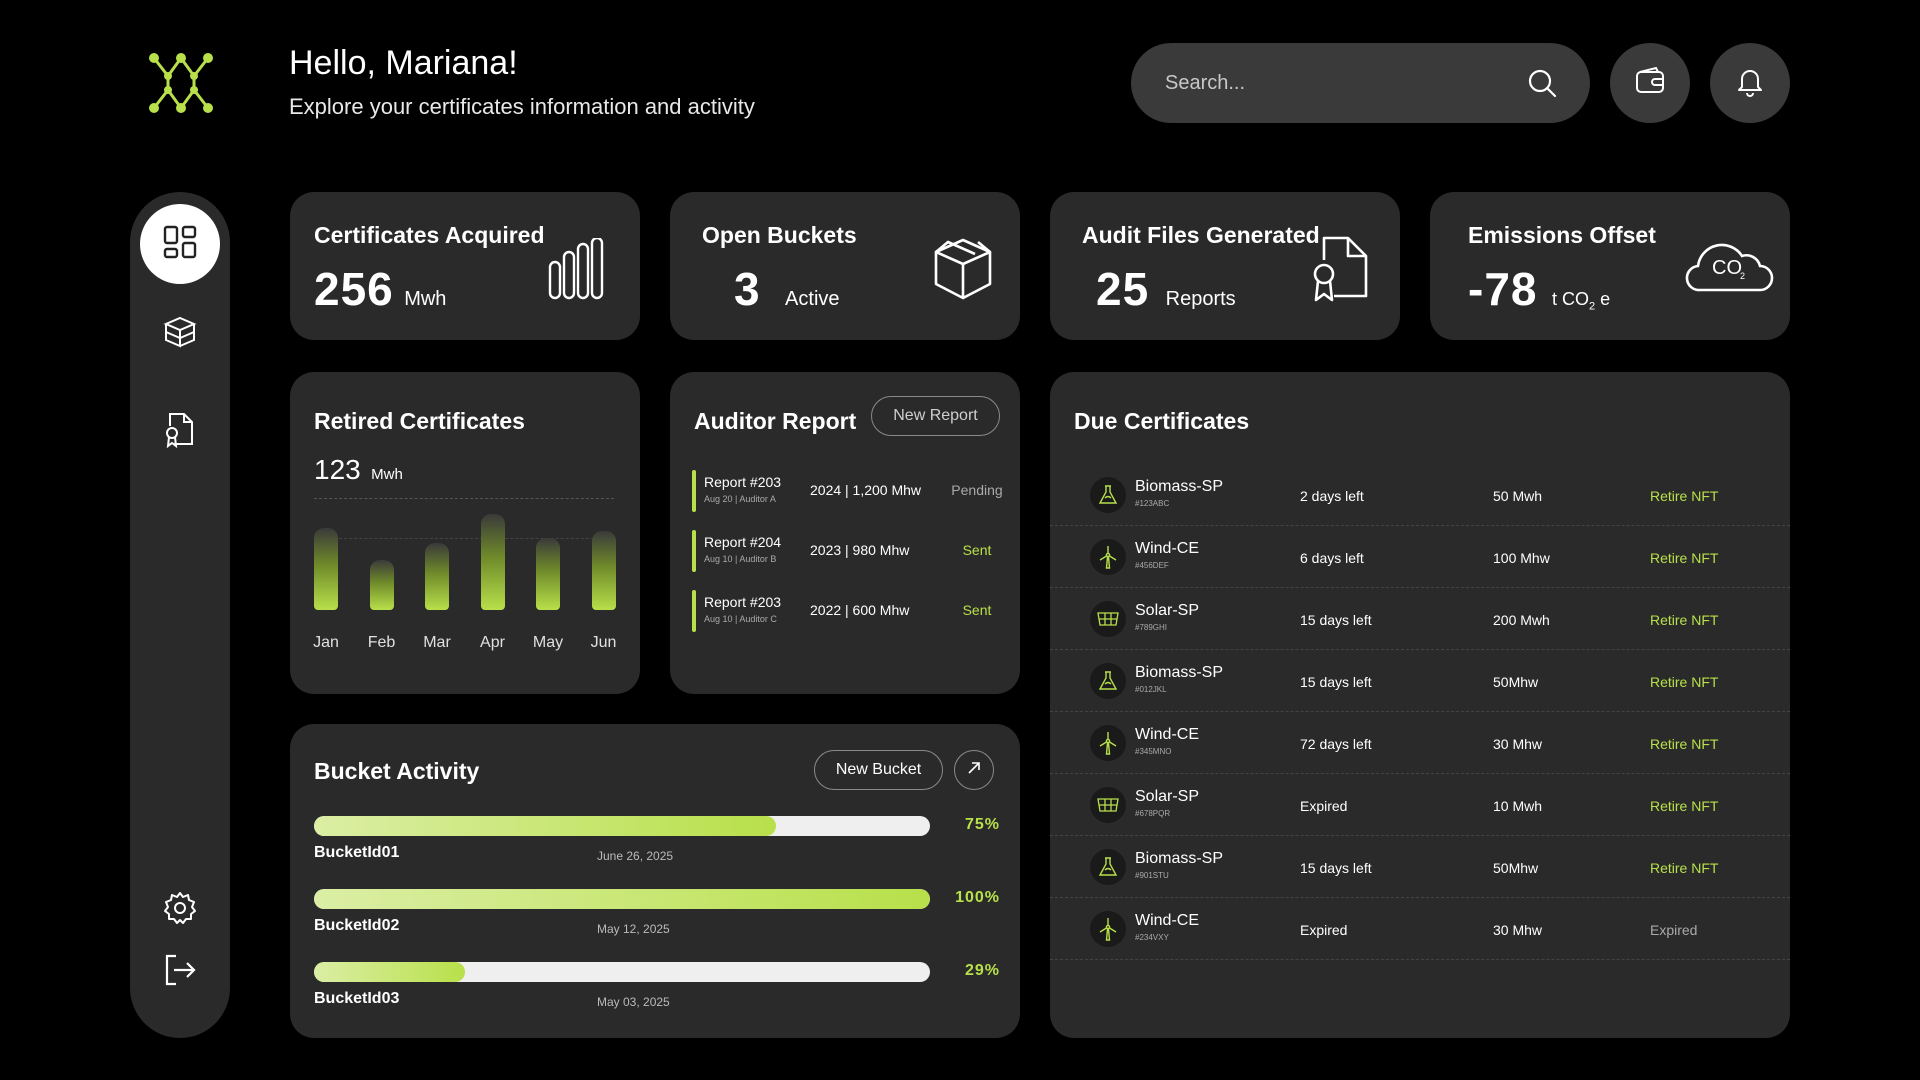  What do you see at coordinates (1742, 276) in the screenshot?
I see `svg-text: 2` at bounding box center [1742, 276].